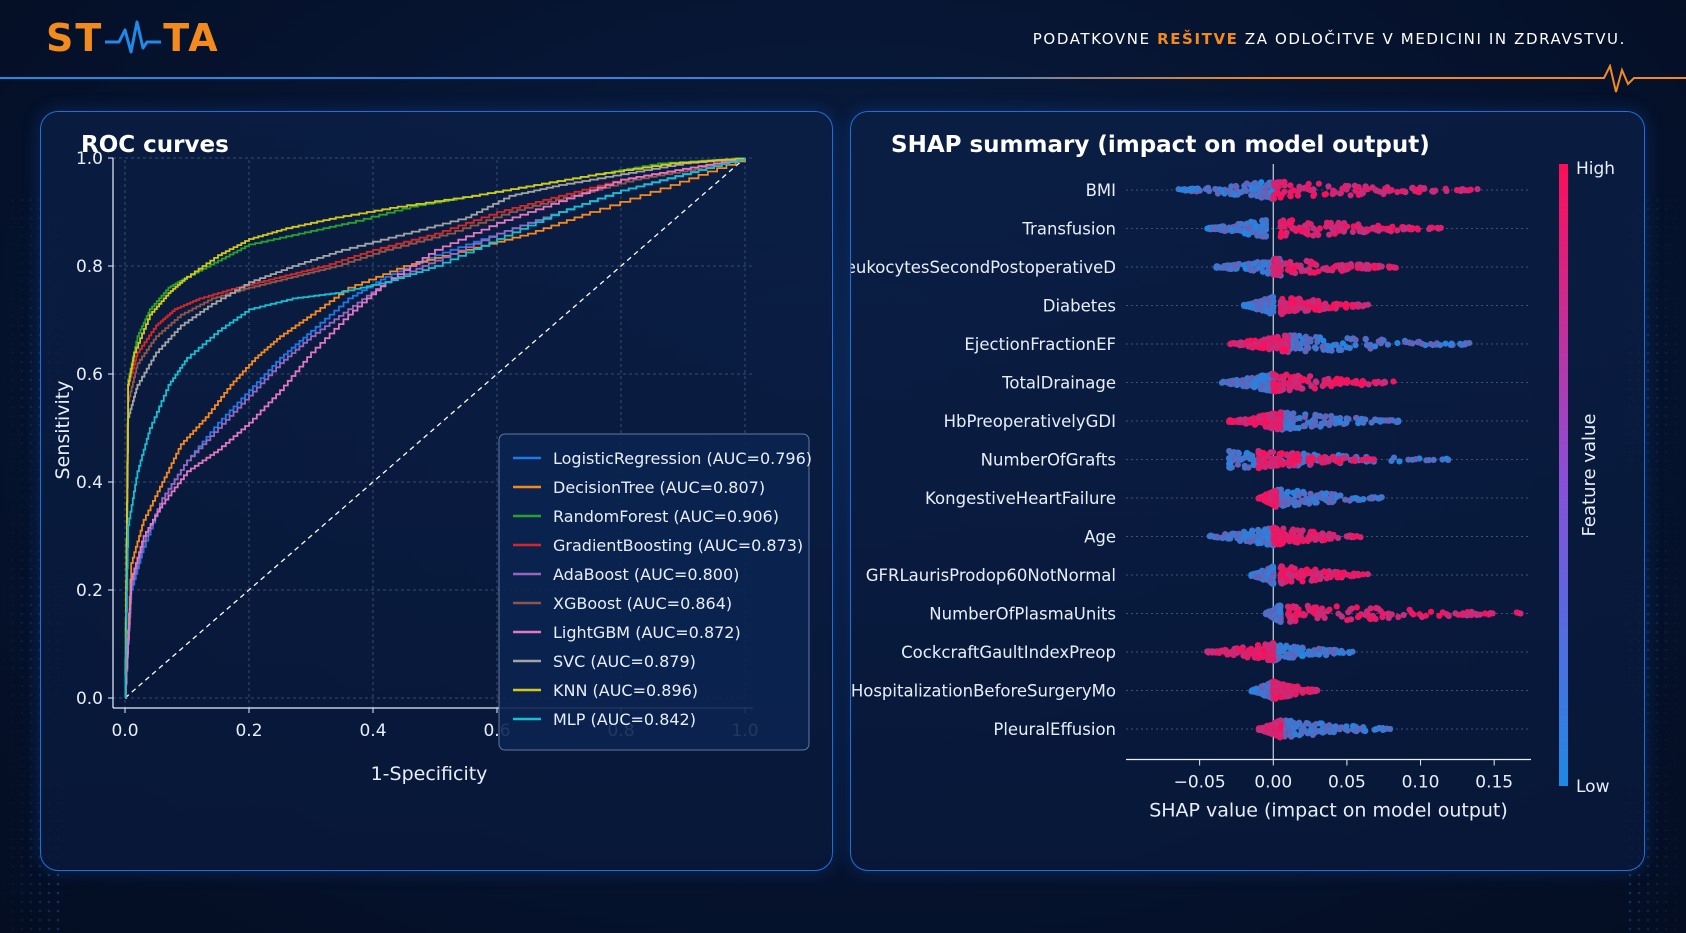 Image resolution: width=1686 pixels, height=933 pixels. What do you see at coordinates (248, 731) in the screenshot?
I see `roc-x-tick-label: 0.2` at bounding box center [248, 731].